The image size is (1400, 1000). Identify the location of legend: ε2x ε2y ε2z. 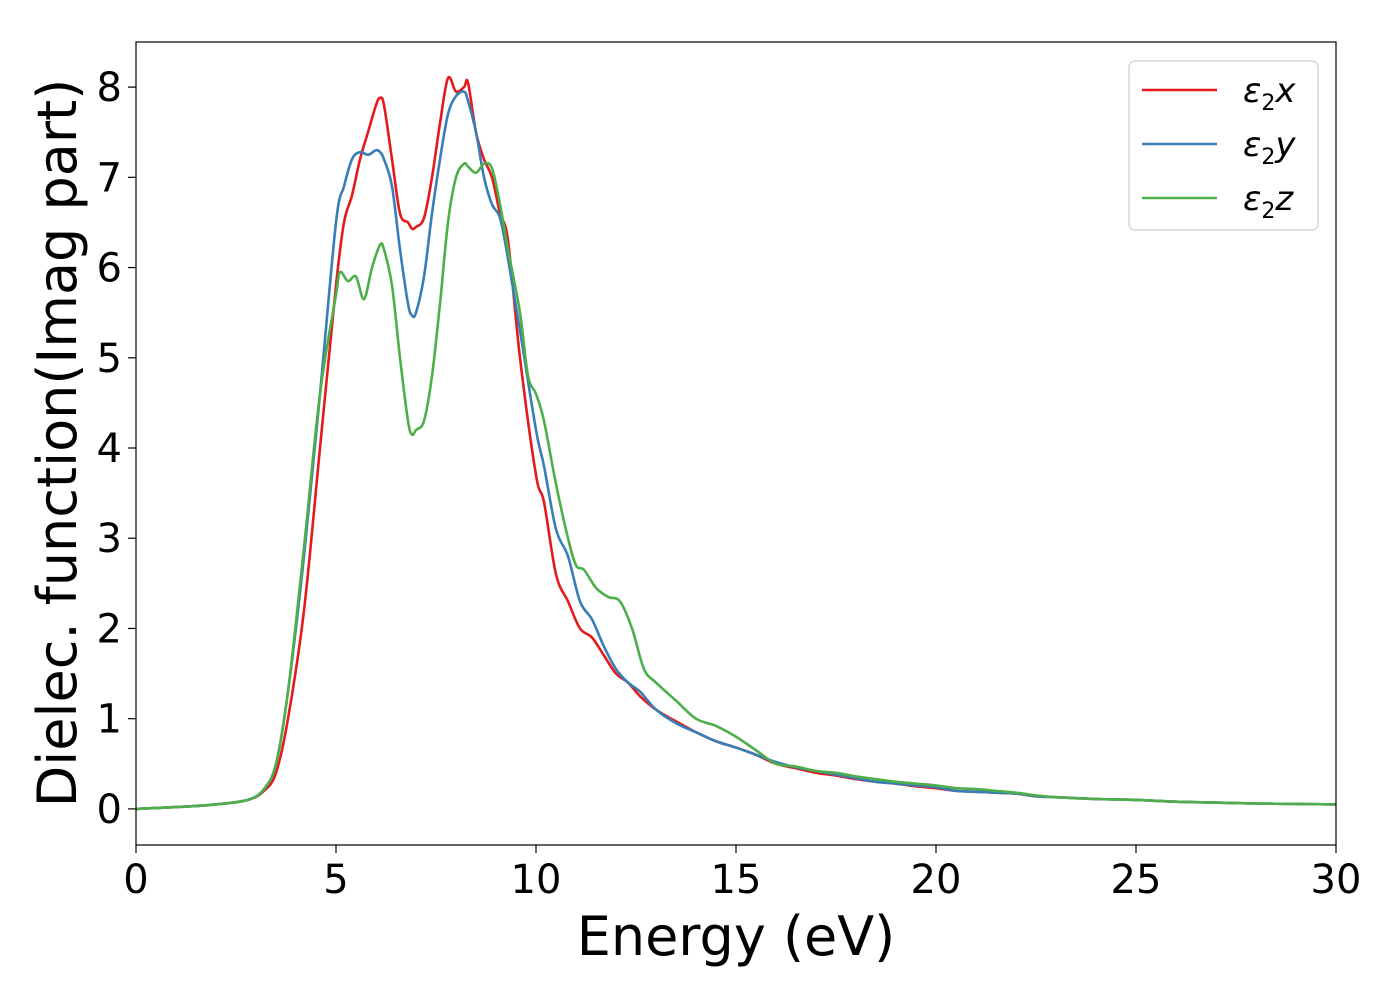
(1223, 145).